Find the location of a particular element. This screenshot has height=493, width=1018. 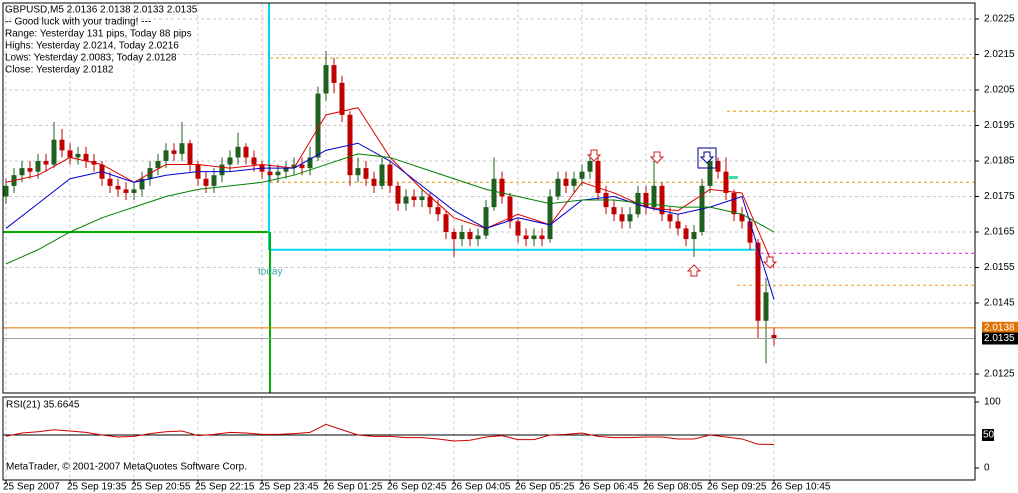

signal-box is located at coordinates (707, 158).